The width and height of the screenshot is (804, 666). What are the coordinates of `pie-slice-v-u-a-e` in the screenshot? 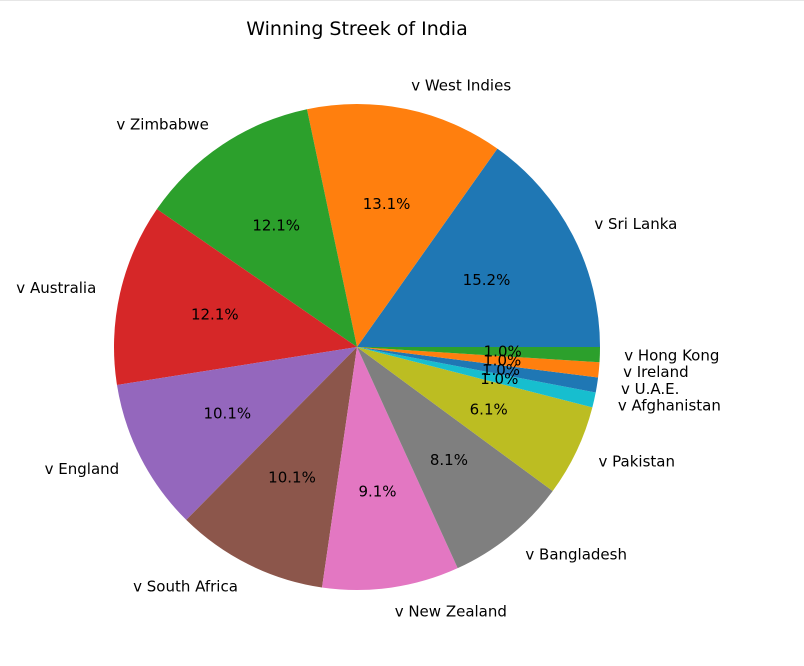 It's located at (478, 370).